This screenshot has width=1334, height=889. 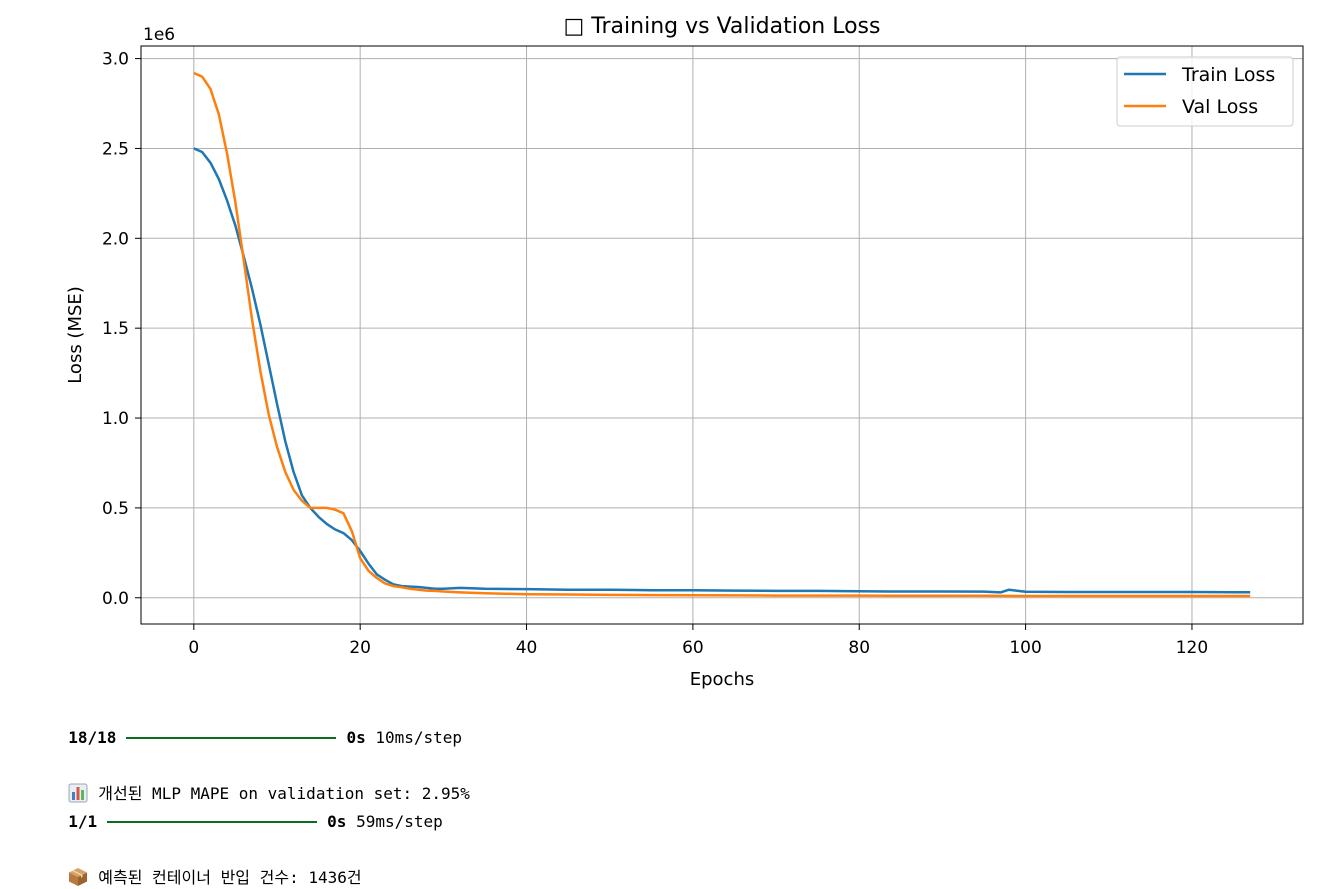 I want to click on console-line-progress-2: 1/1 0s 59ms/step, so click(x=246, y=812).